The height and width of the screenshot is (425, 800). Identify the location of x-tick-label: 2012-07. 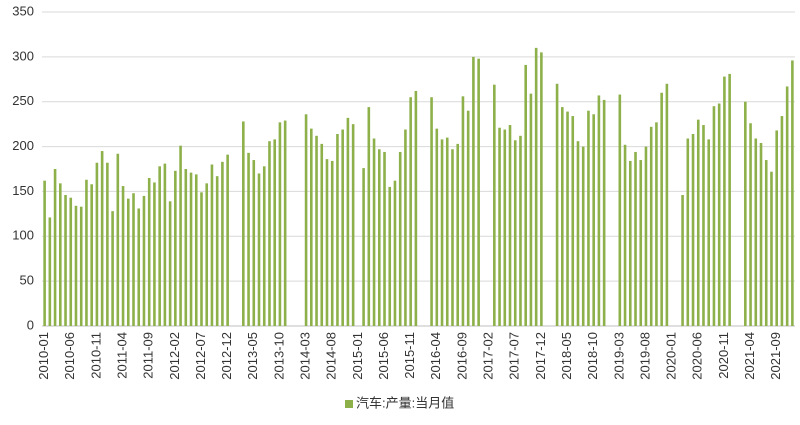
(200, 356).